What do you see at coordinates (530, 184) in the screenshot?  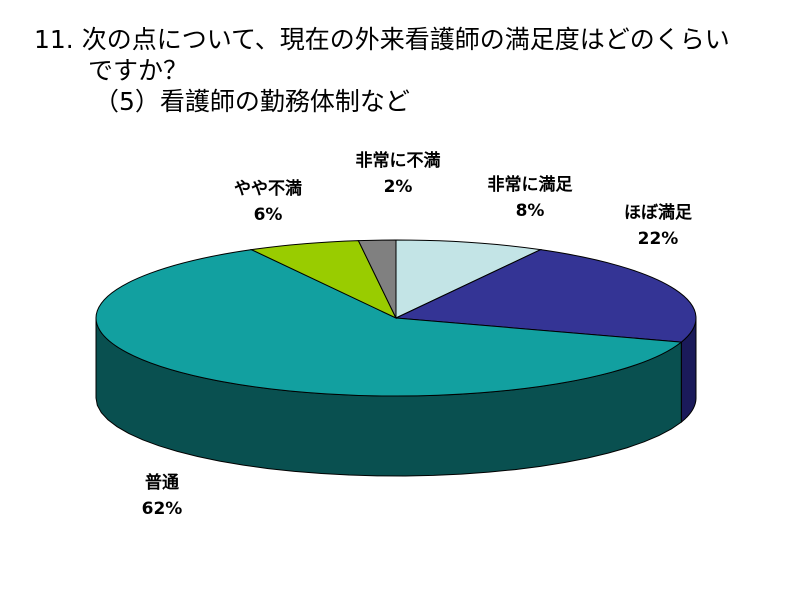 I see `slice-label-0: 非常に満足` at bounding box center [530, 184].